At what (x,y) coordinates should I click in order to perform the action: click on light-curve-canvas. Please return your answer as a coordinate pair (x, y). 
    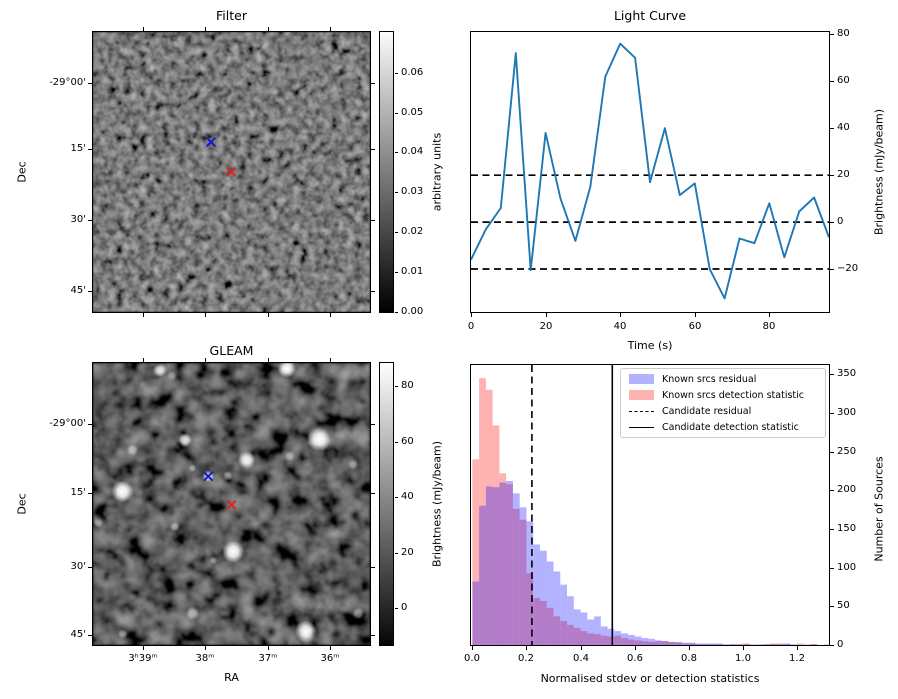
    Looking at the image, I should click on (650, 171).